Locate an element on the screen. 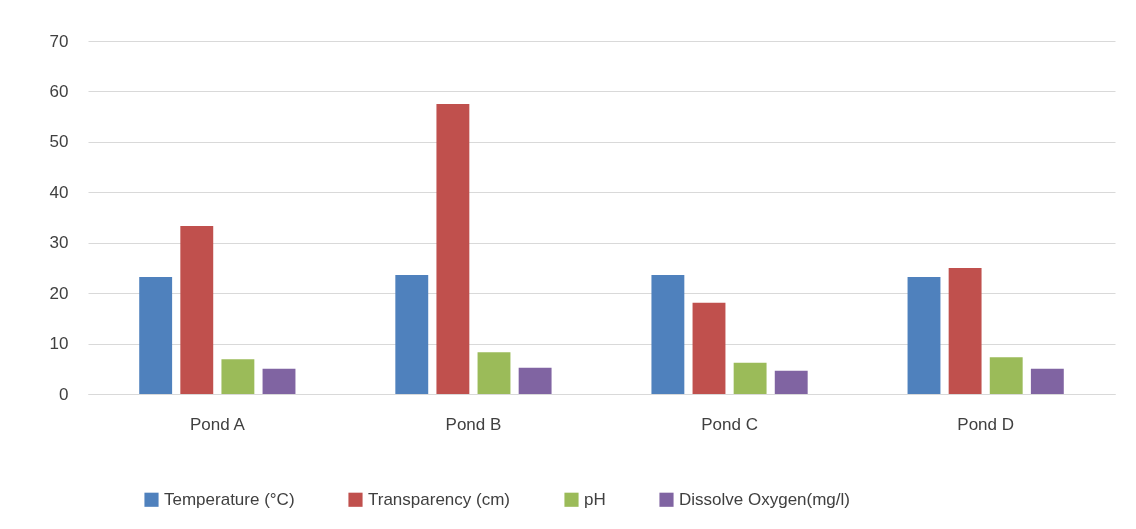 The width and height of the screenshot is (1136, 529). y-tick-label: 70 is located at coordinates (59, 41).